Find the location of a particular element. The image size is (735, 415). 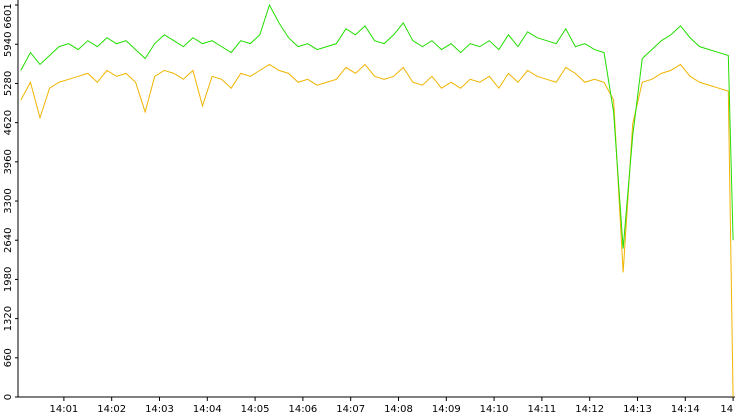

x-tick-label: 14:11 is located at coordinates (541, 409).